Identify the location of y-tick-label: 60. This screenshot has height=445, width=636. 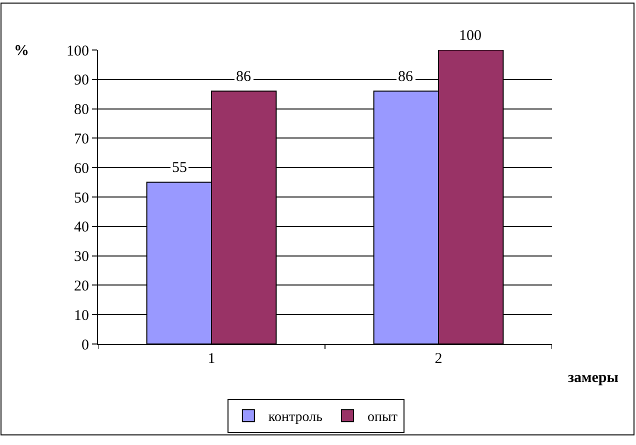
(81, 168).